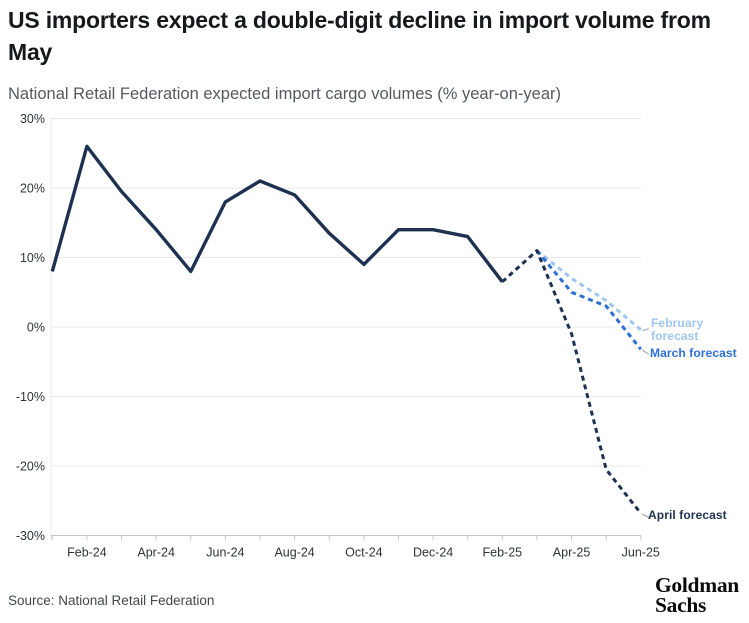 This screenshot has height=623, width=749. Describe the element at coordinates (294, 553) in the screenshot. I see `x-tick-label: Aug-24` at that location.